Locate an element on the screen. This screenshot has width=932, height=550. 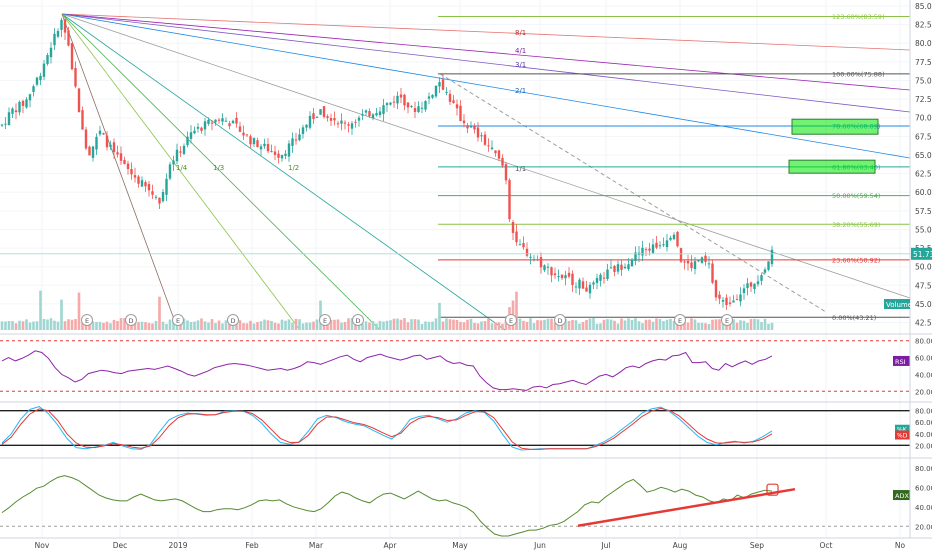
fib-level-label: 100.00%(75.88) is located at coordinates (858, 74).